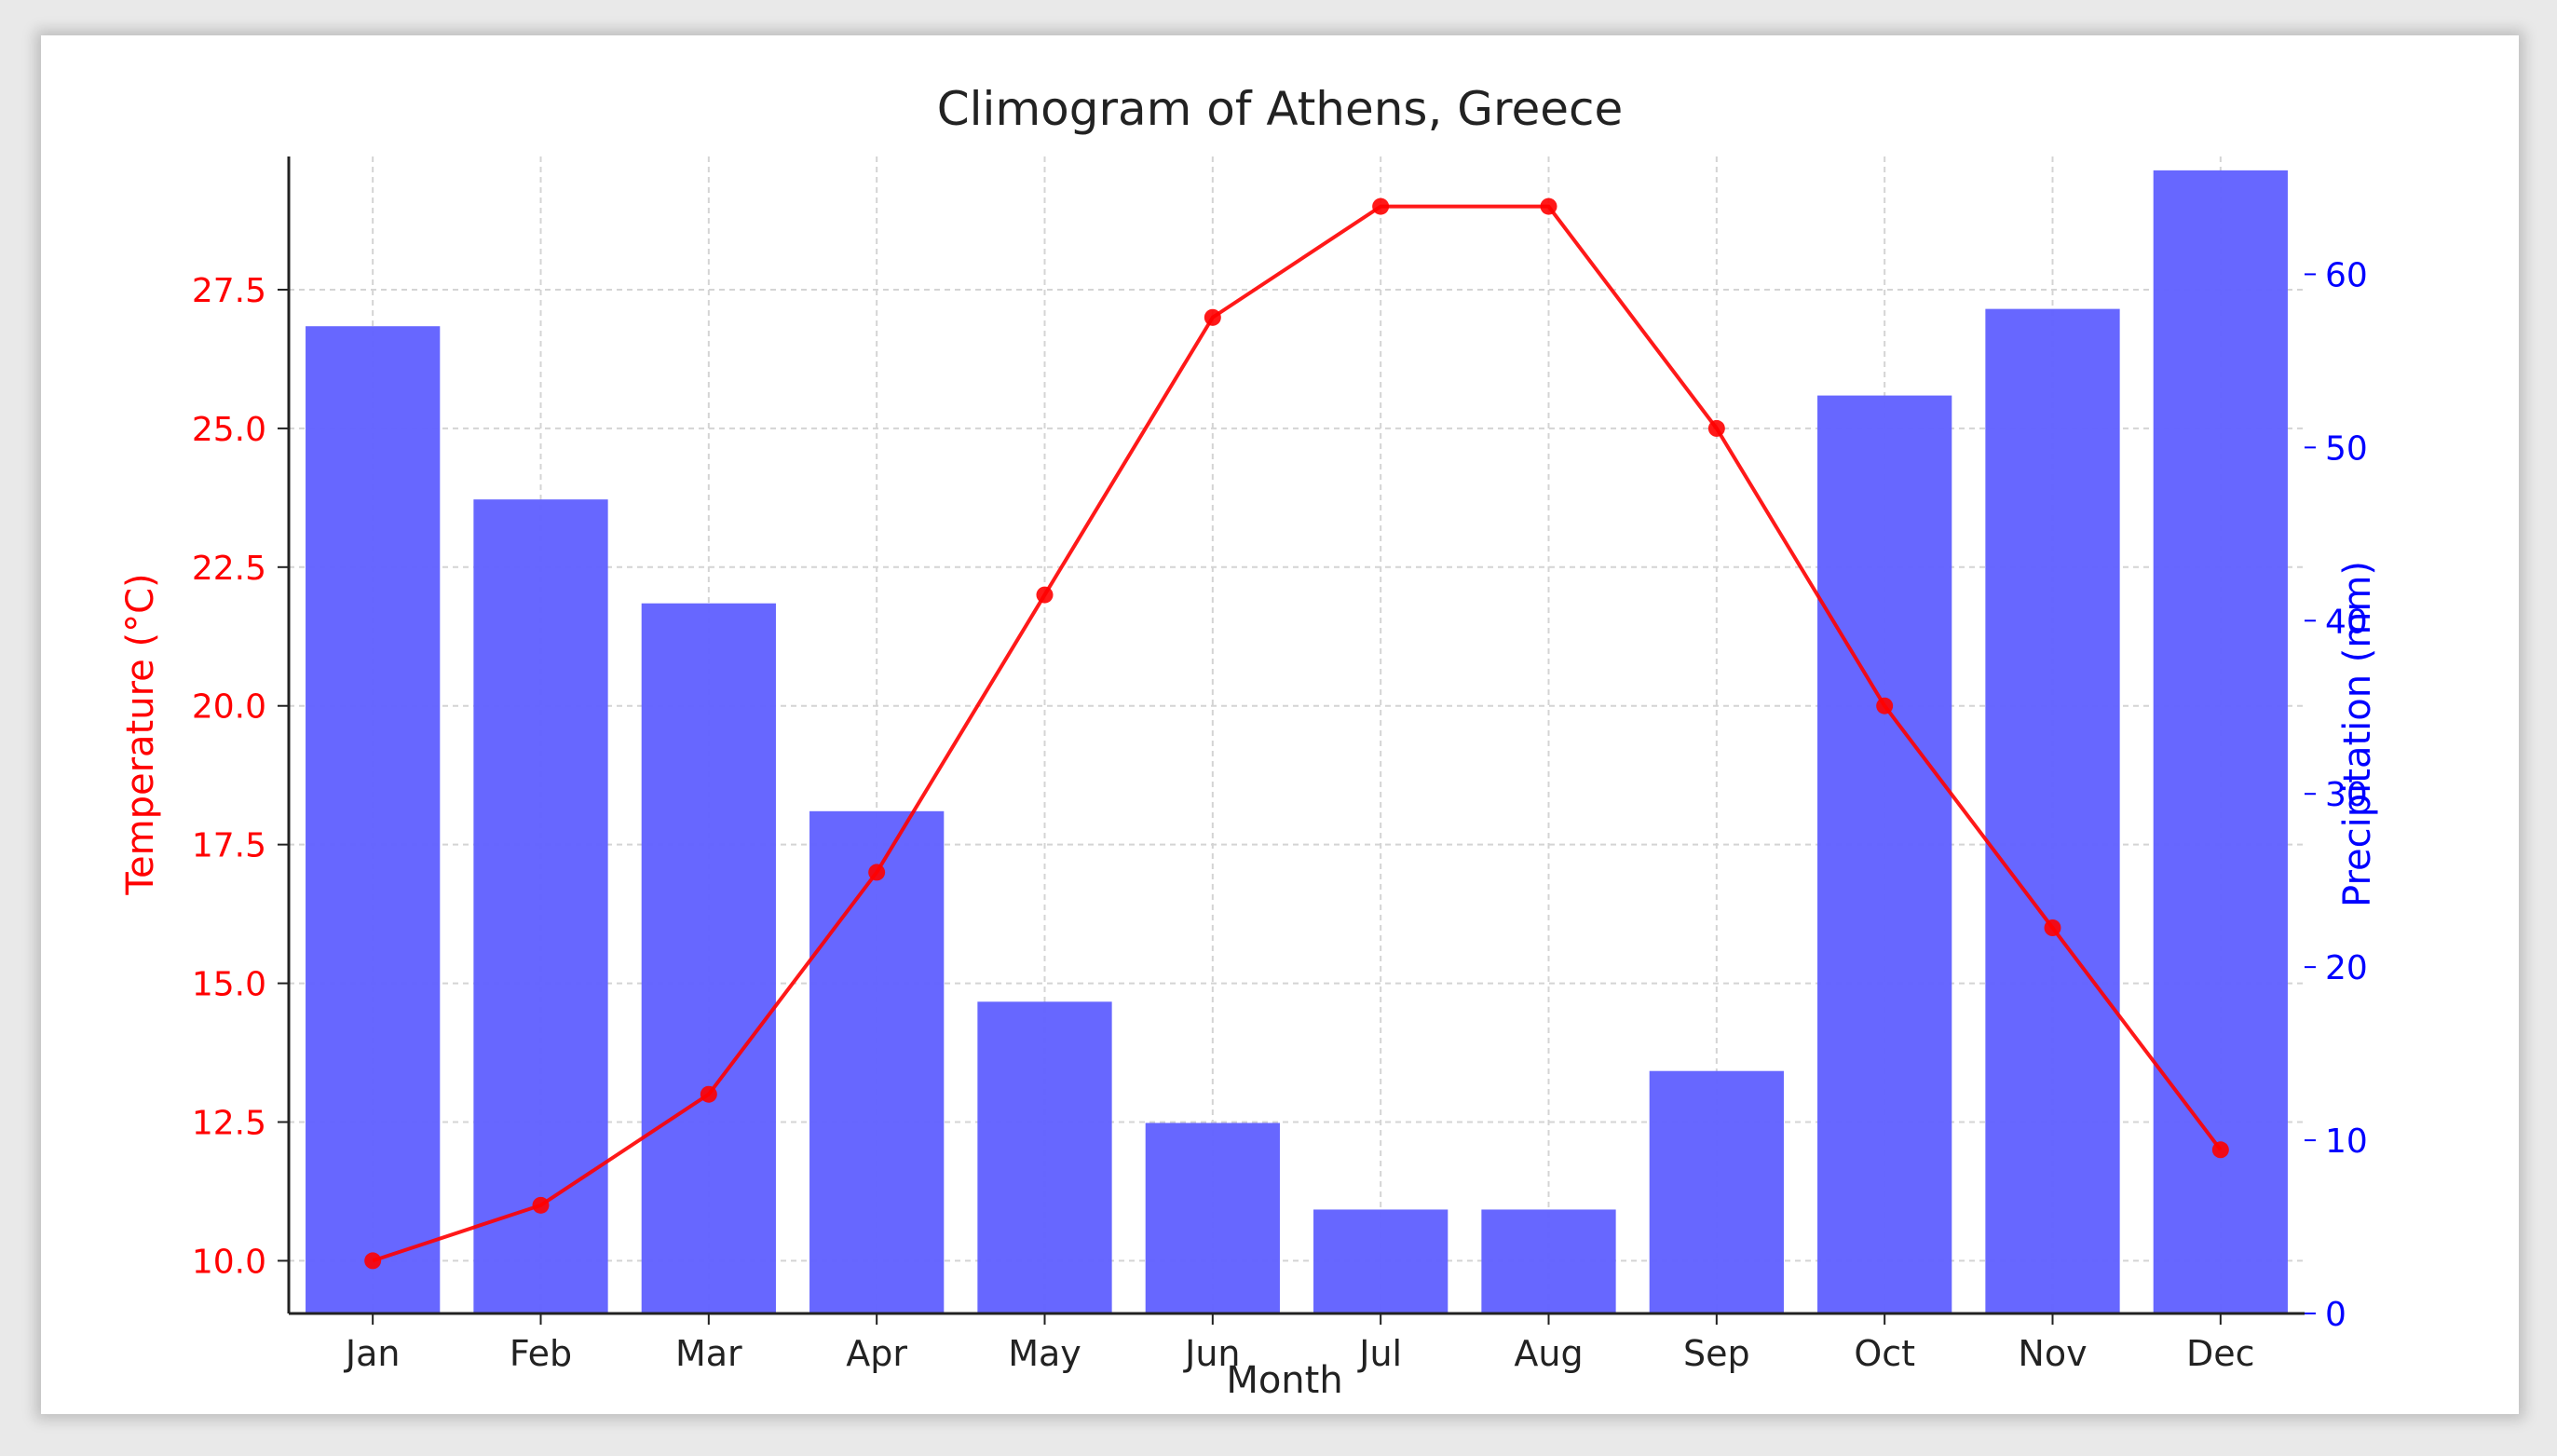 This screenshot has height=1456, width=2557. What do you see at coordinates (372, 1353) in the screenshot?
I see `x-tick-label: Jan` at bounding box center [372, 1353].